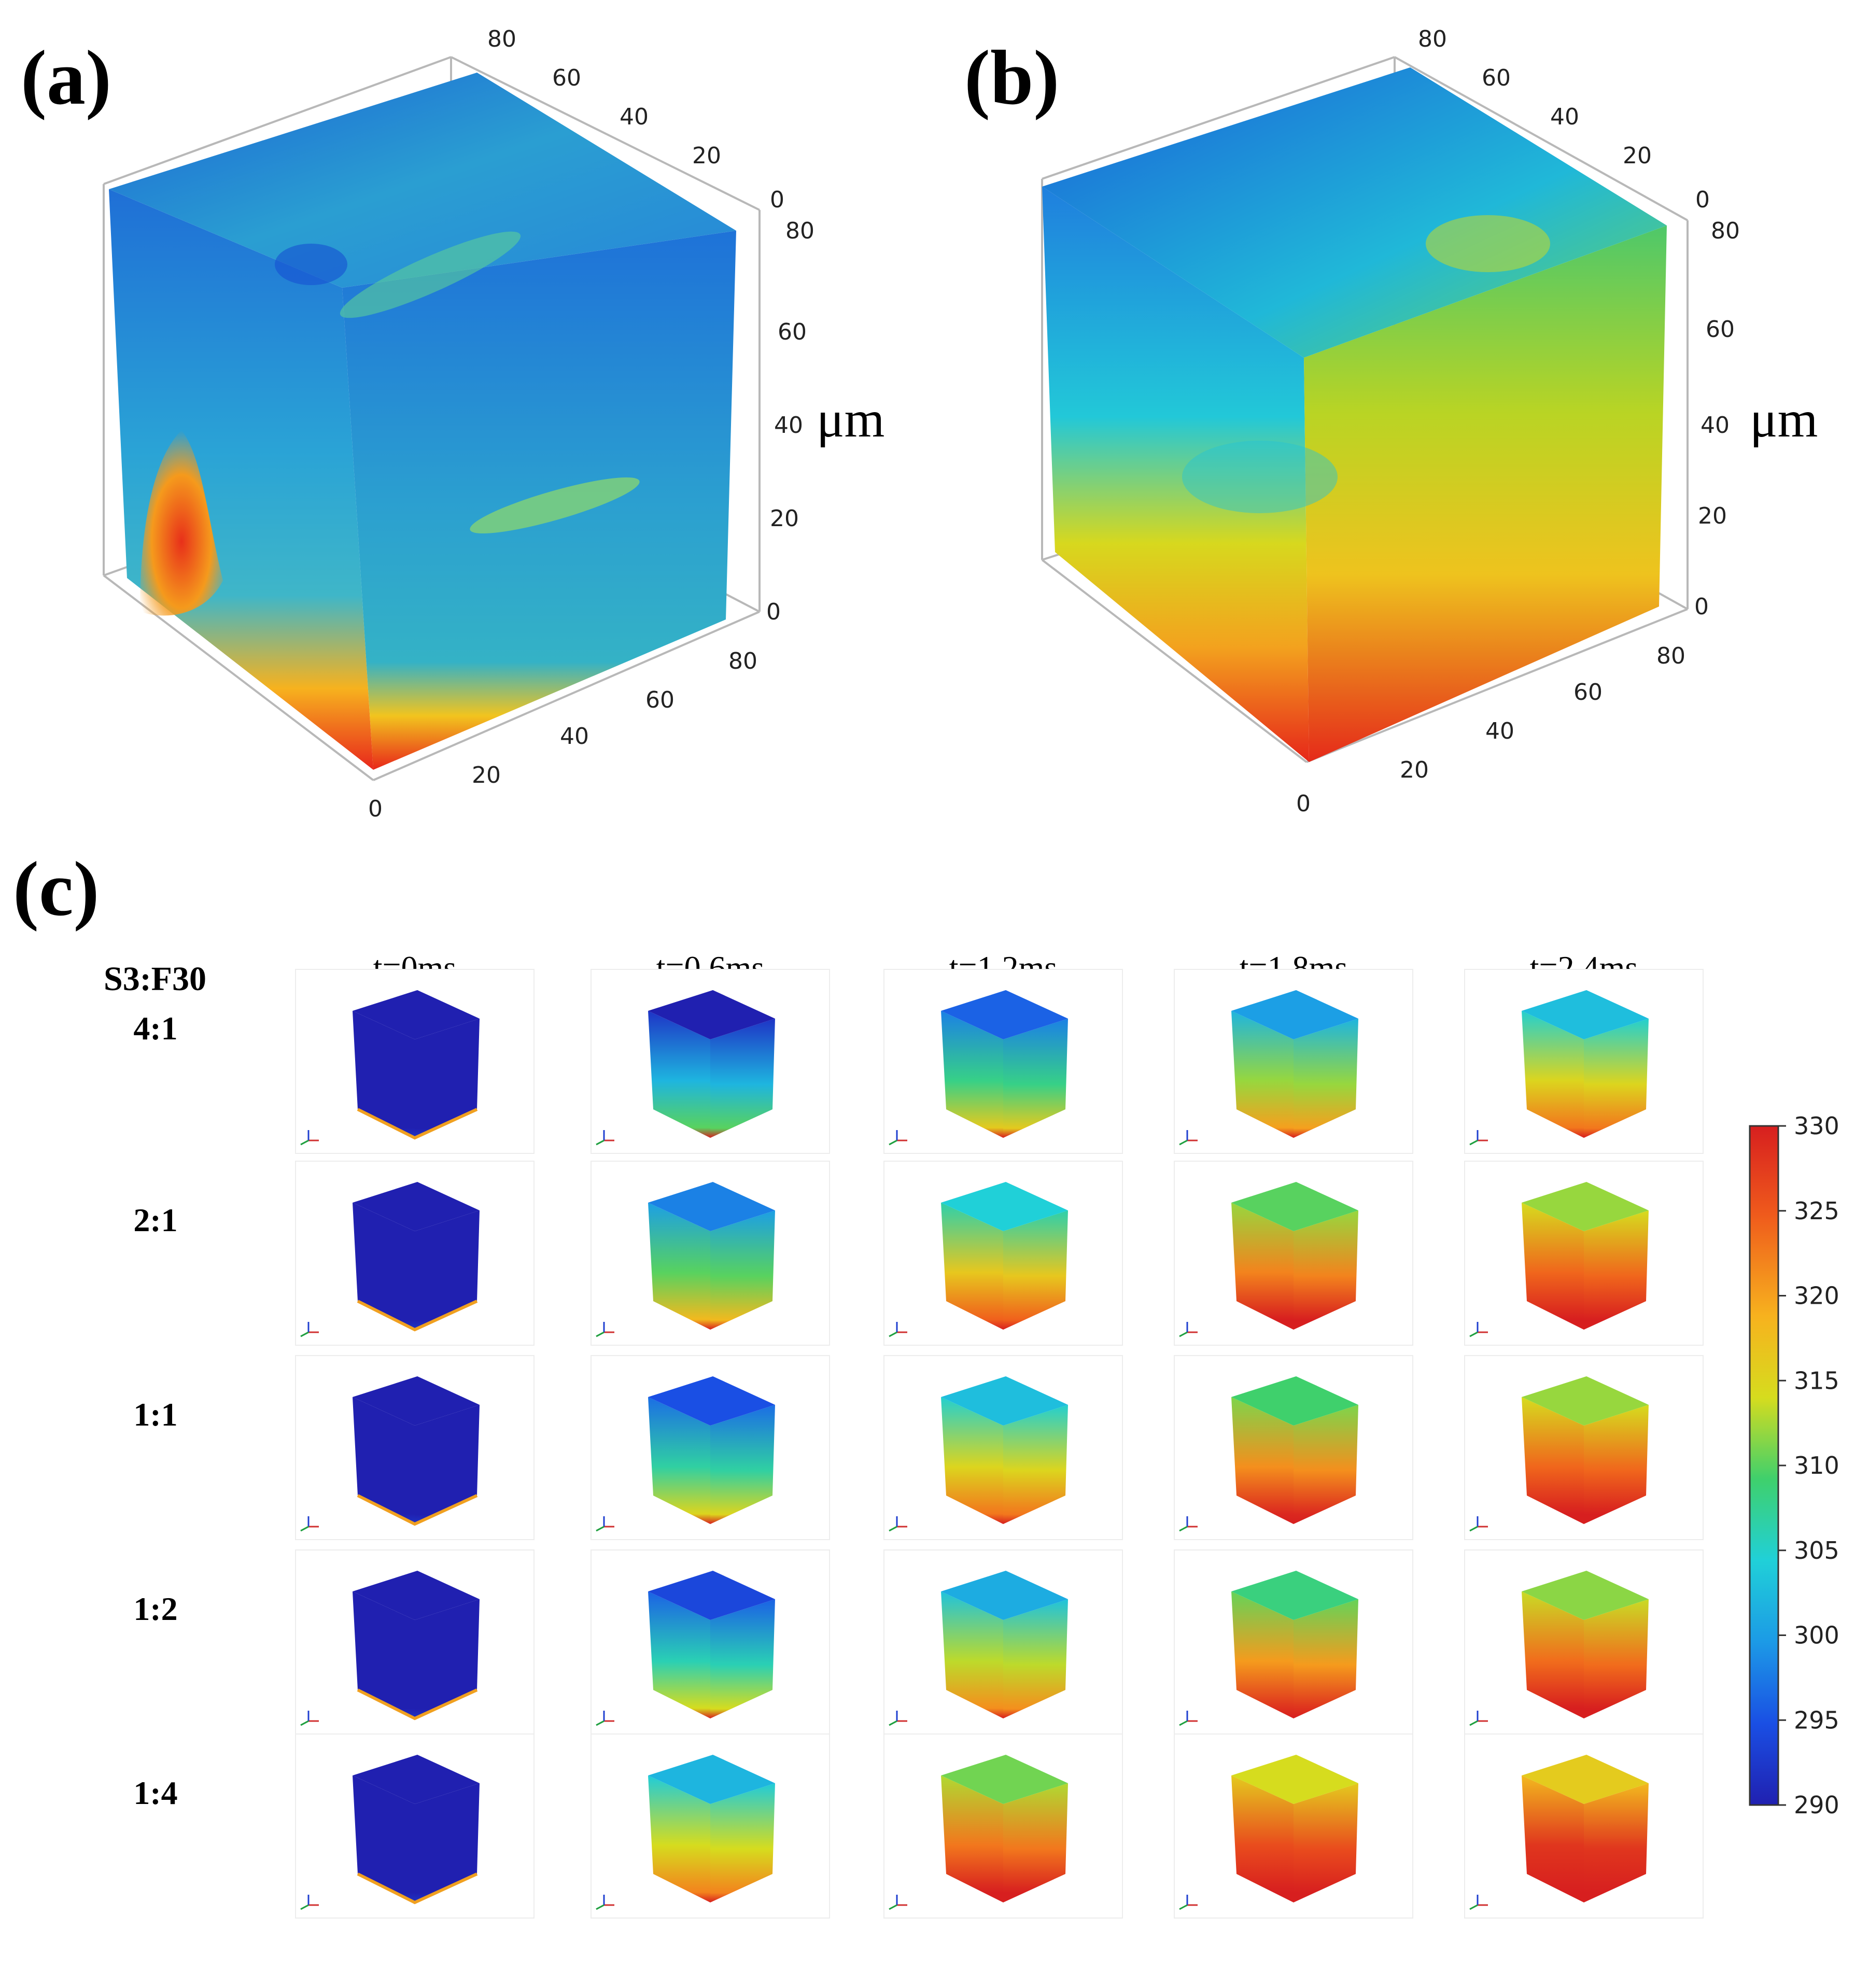 The width and height of the screenshot is (1869, 1988). Describe the element at coordinates (1816, 1126) in the screenshot. I see `colorbar-tick-label-0: 330` at that location.